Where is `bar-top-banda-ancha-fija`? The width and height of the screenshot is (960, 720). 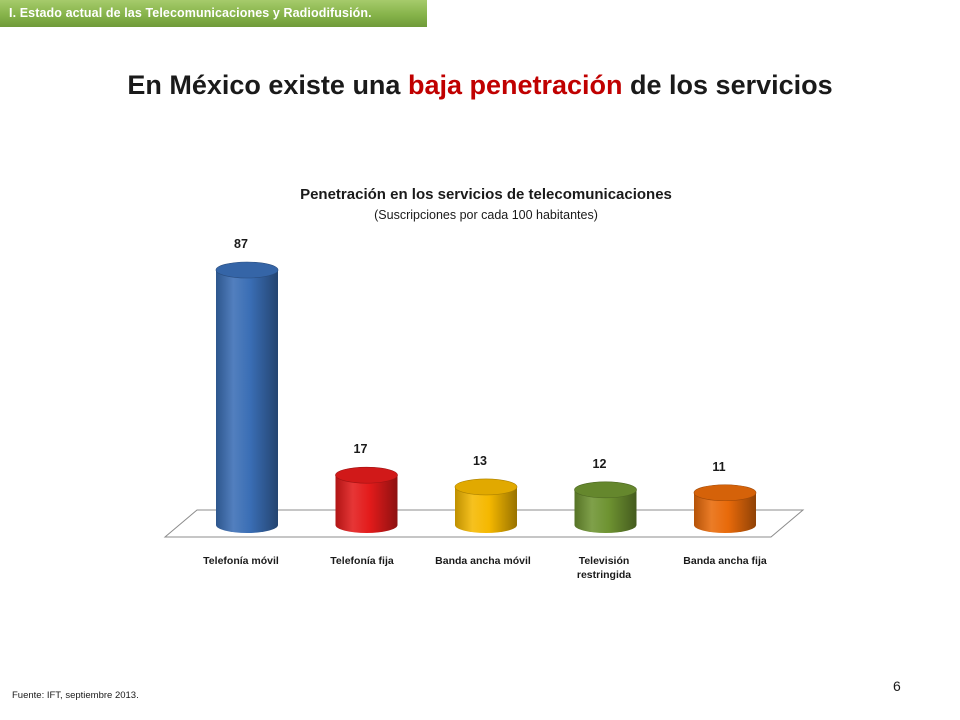
bar-top-banda-ancha-fija is located at coordinates (725, 493).